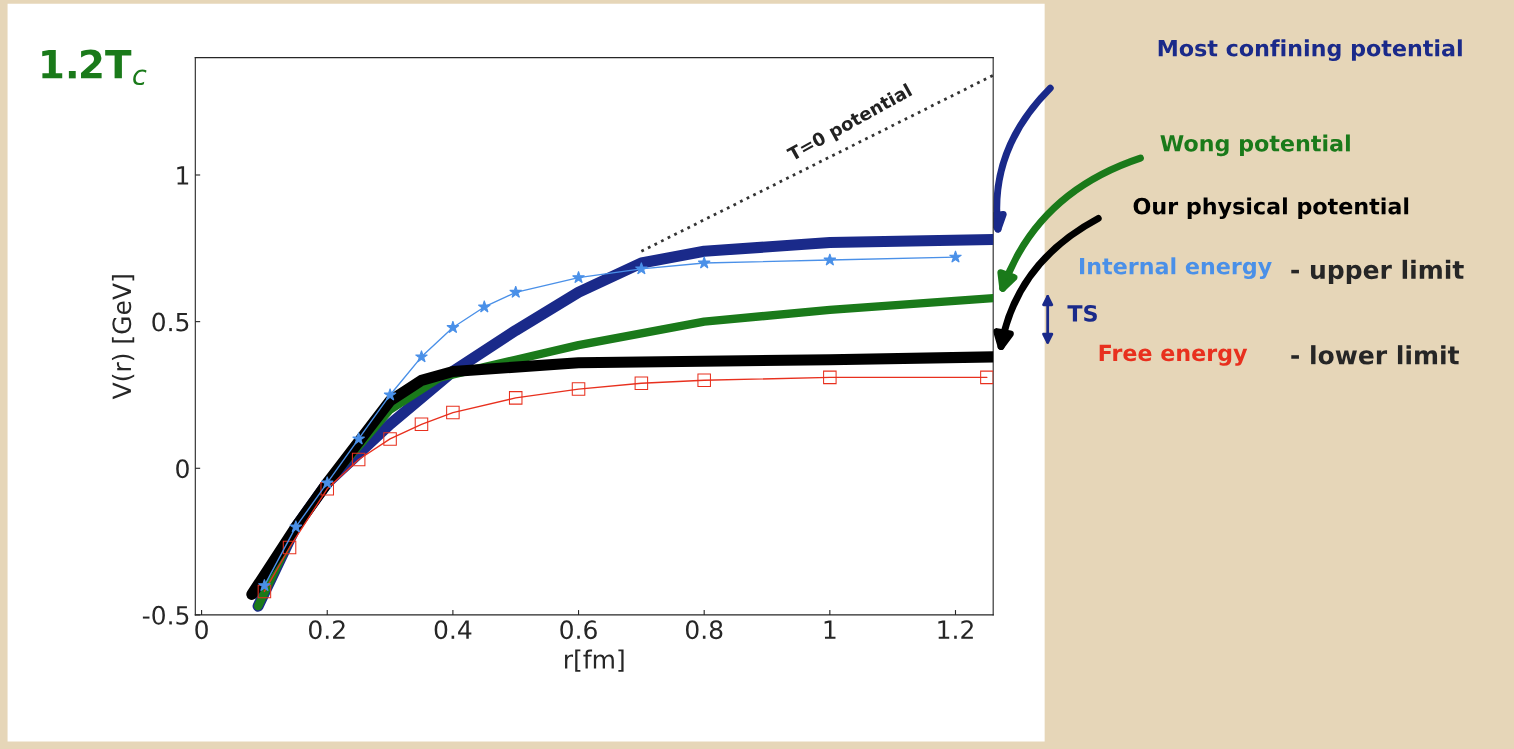 This screenshot has height=749, width=1514. Describe the element at coordinates (123, 337) in the screenshot. I see `y-axis-title: V(r) [GeV]` at that location.